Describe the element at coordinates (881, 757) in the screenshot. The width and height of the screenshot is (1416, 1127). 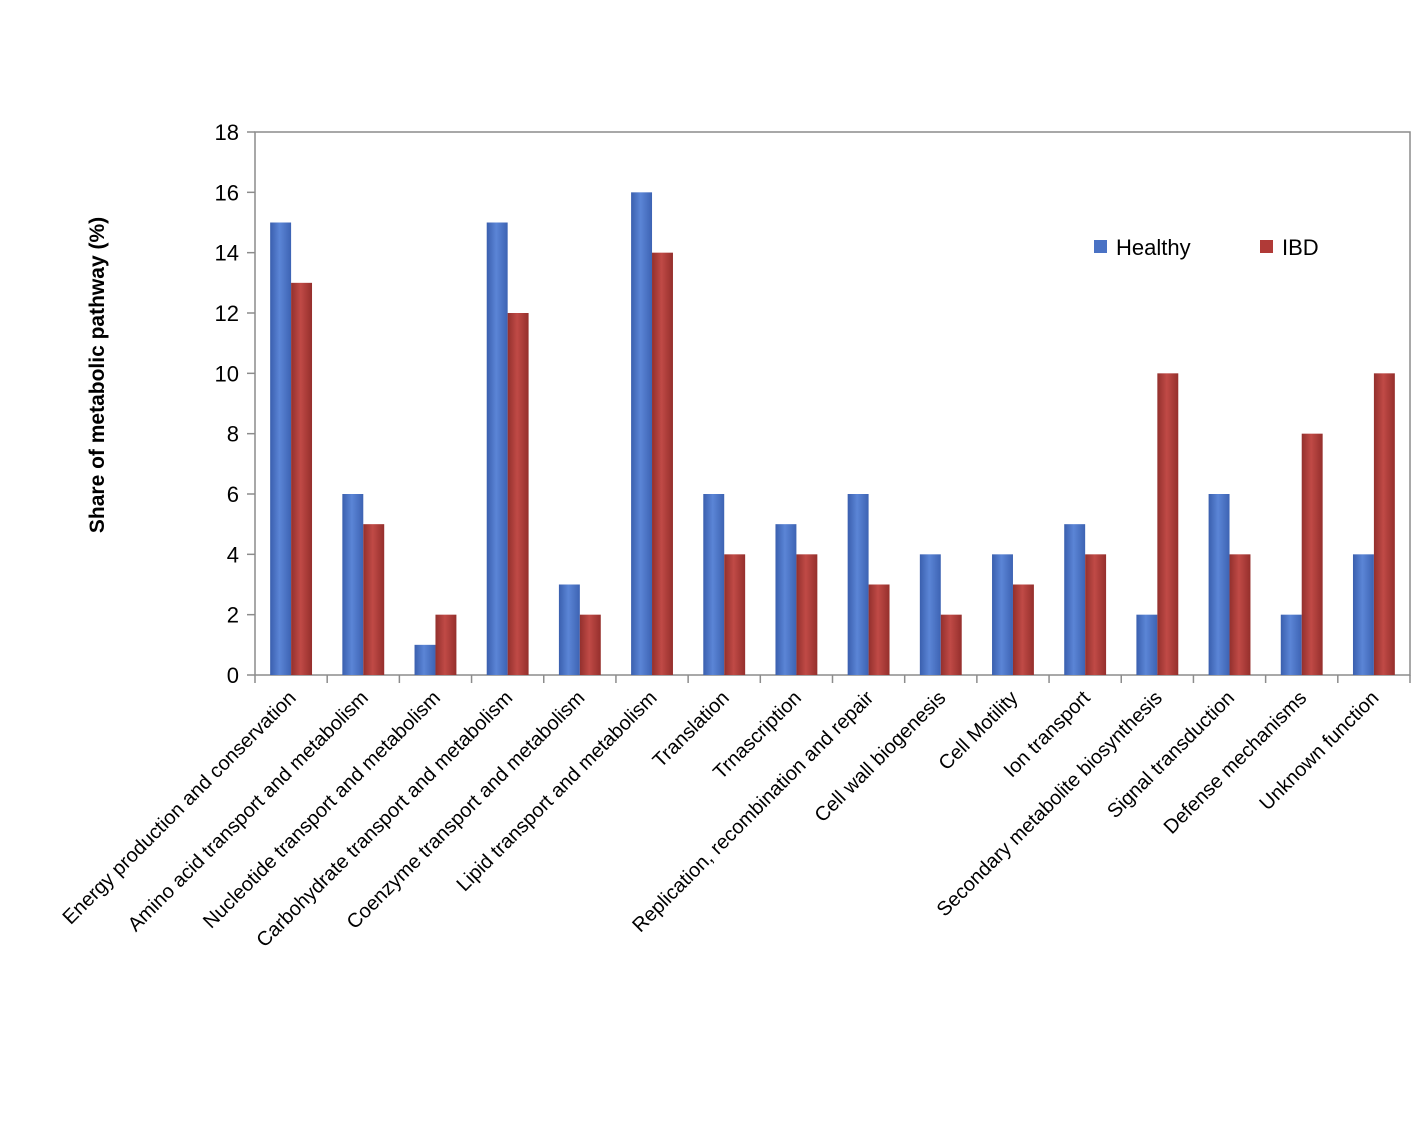
I see `x-category-label: Cell wall biogenesis` at that location.